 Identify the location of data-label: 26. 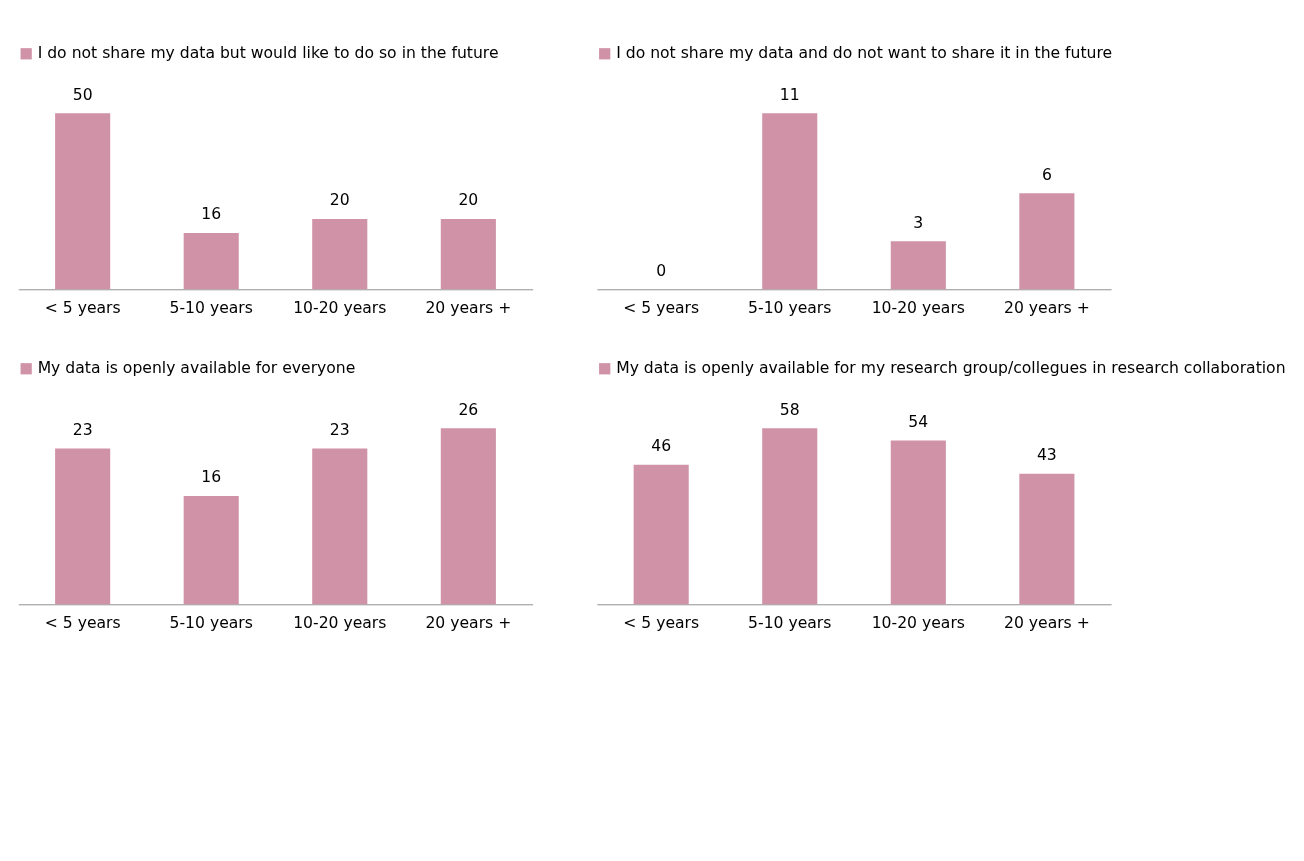
(468, 409).